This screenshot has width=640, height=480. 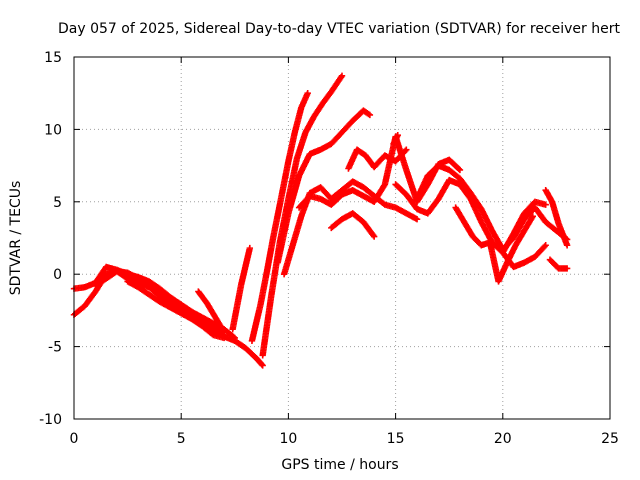 I want to click on series-sat-o, so click(x=492, y=207).